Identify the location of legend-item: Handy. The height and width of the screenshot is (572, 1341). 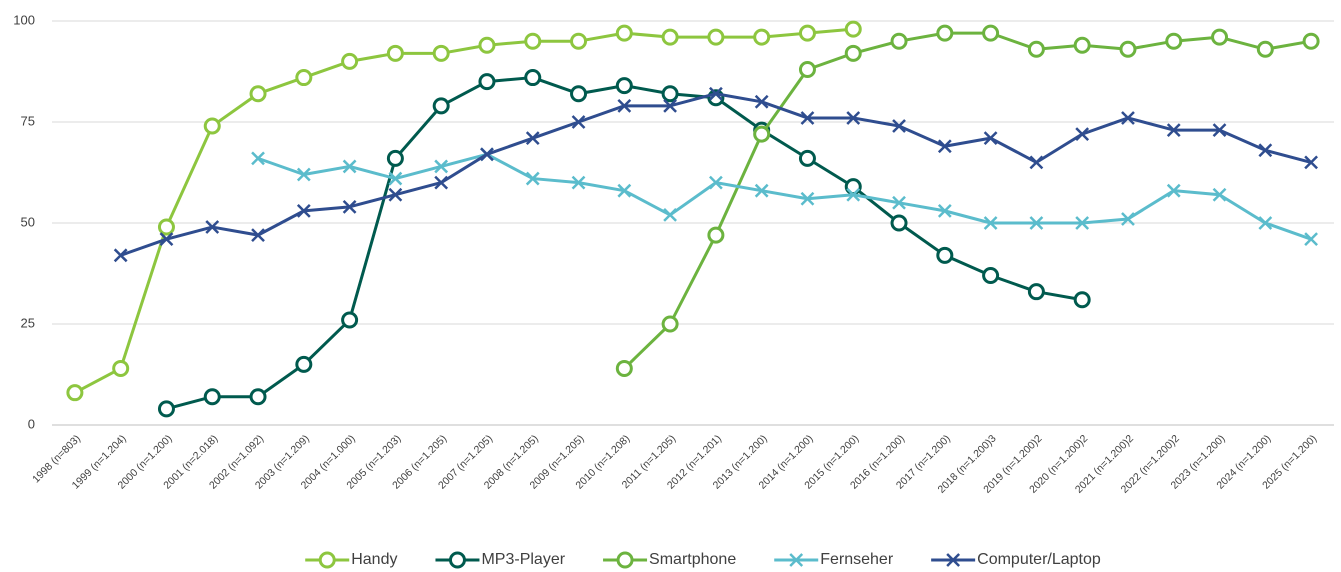
(351, 560).